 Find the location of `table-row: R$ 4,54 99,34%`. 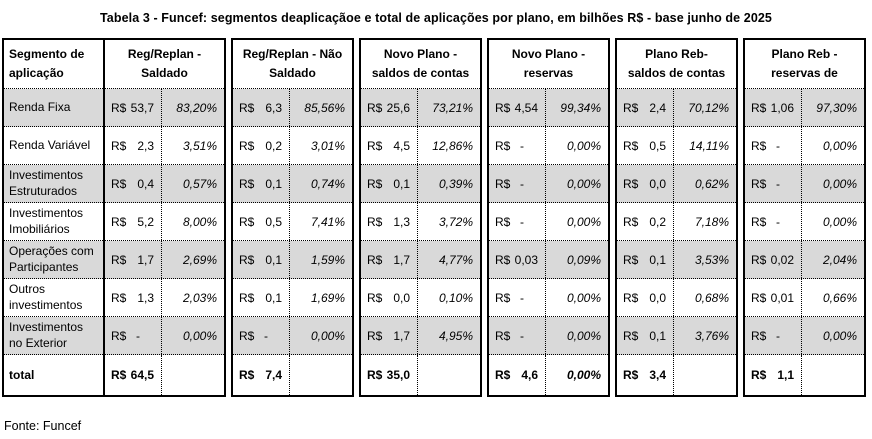

table-row: R$ 4,54 99,34% is located at coordinates (548, 108).